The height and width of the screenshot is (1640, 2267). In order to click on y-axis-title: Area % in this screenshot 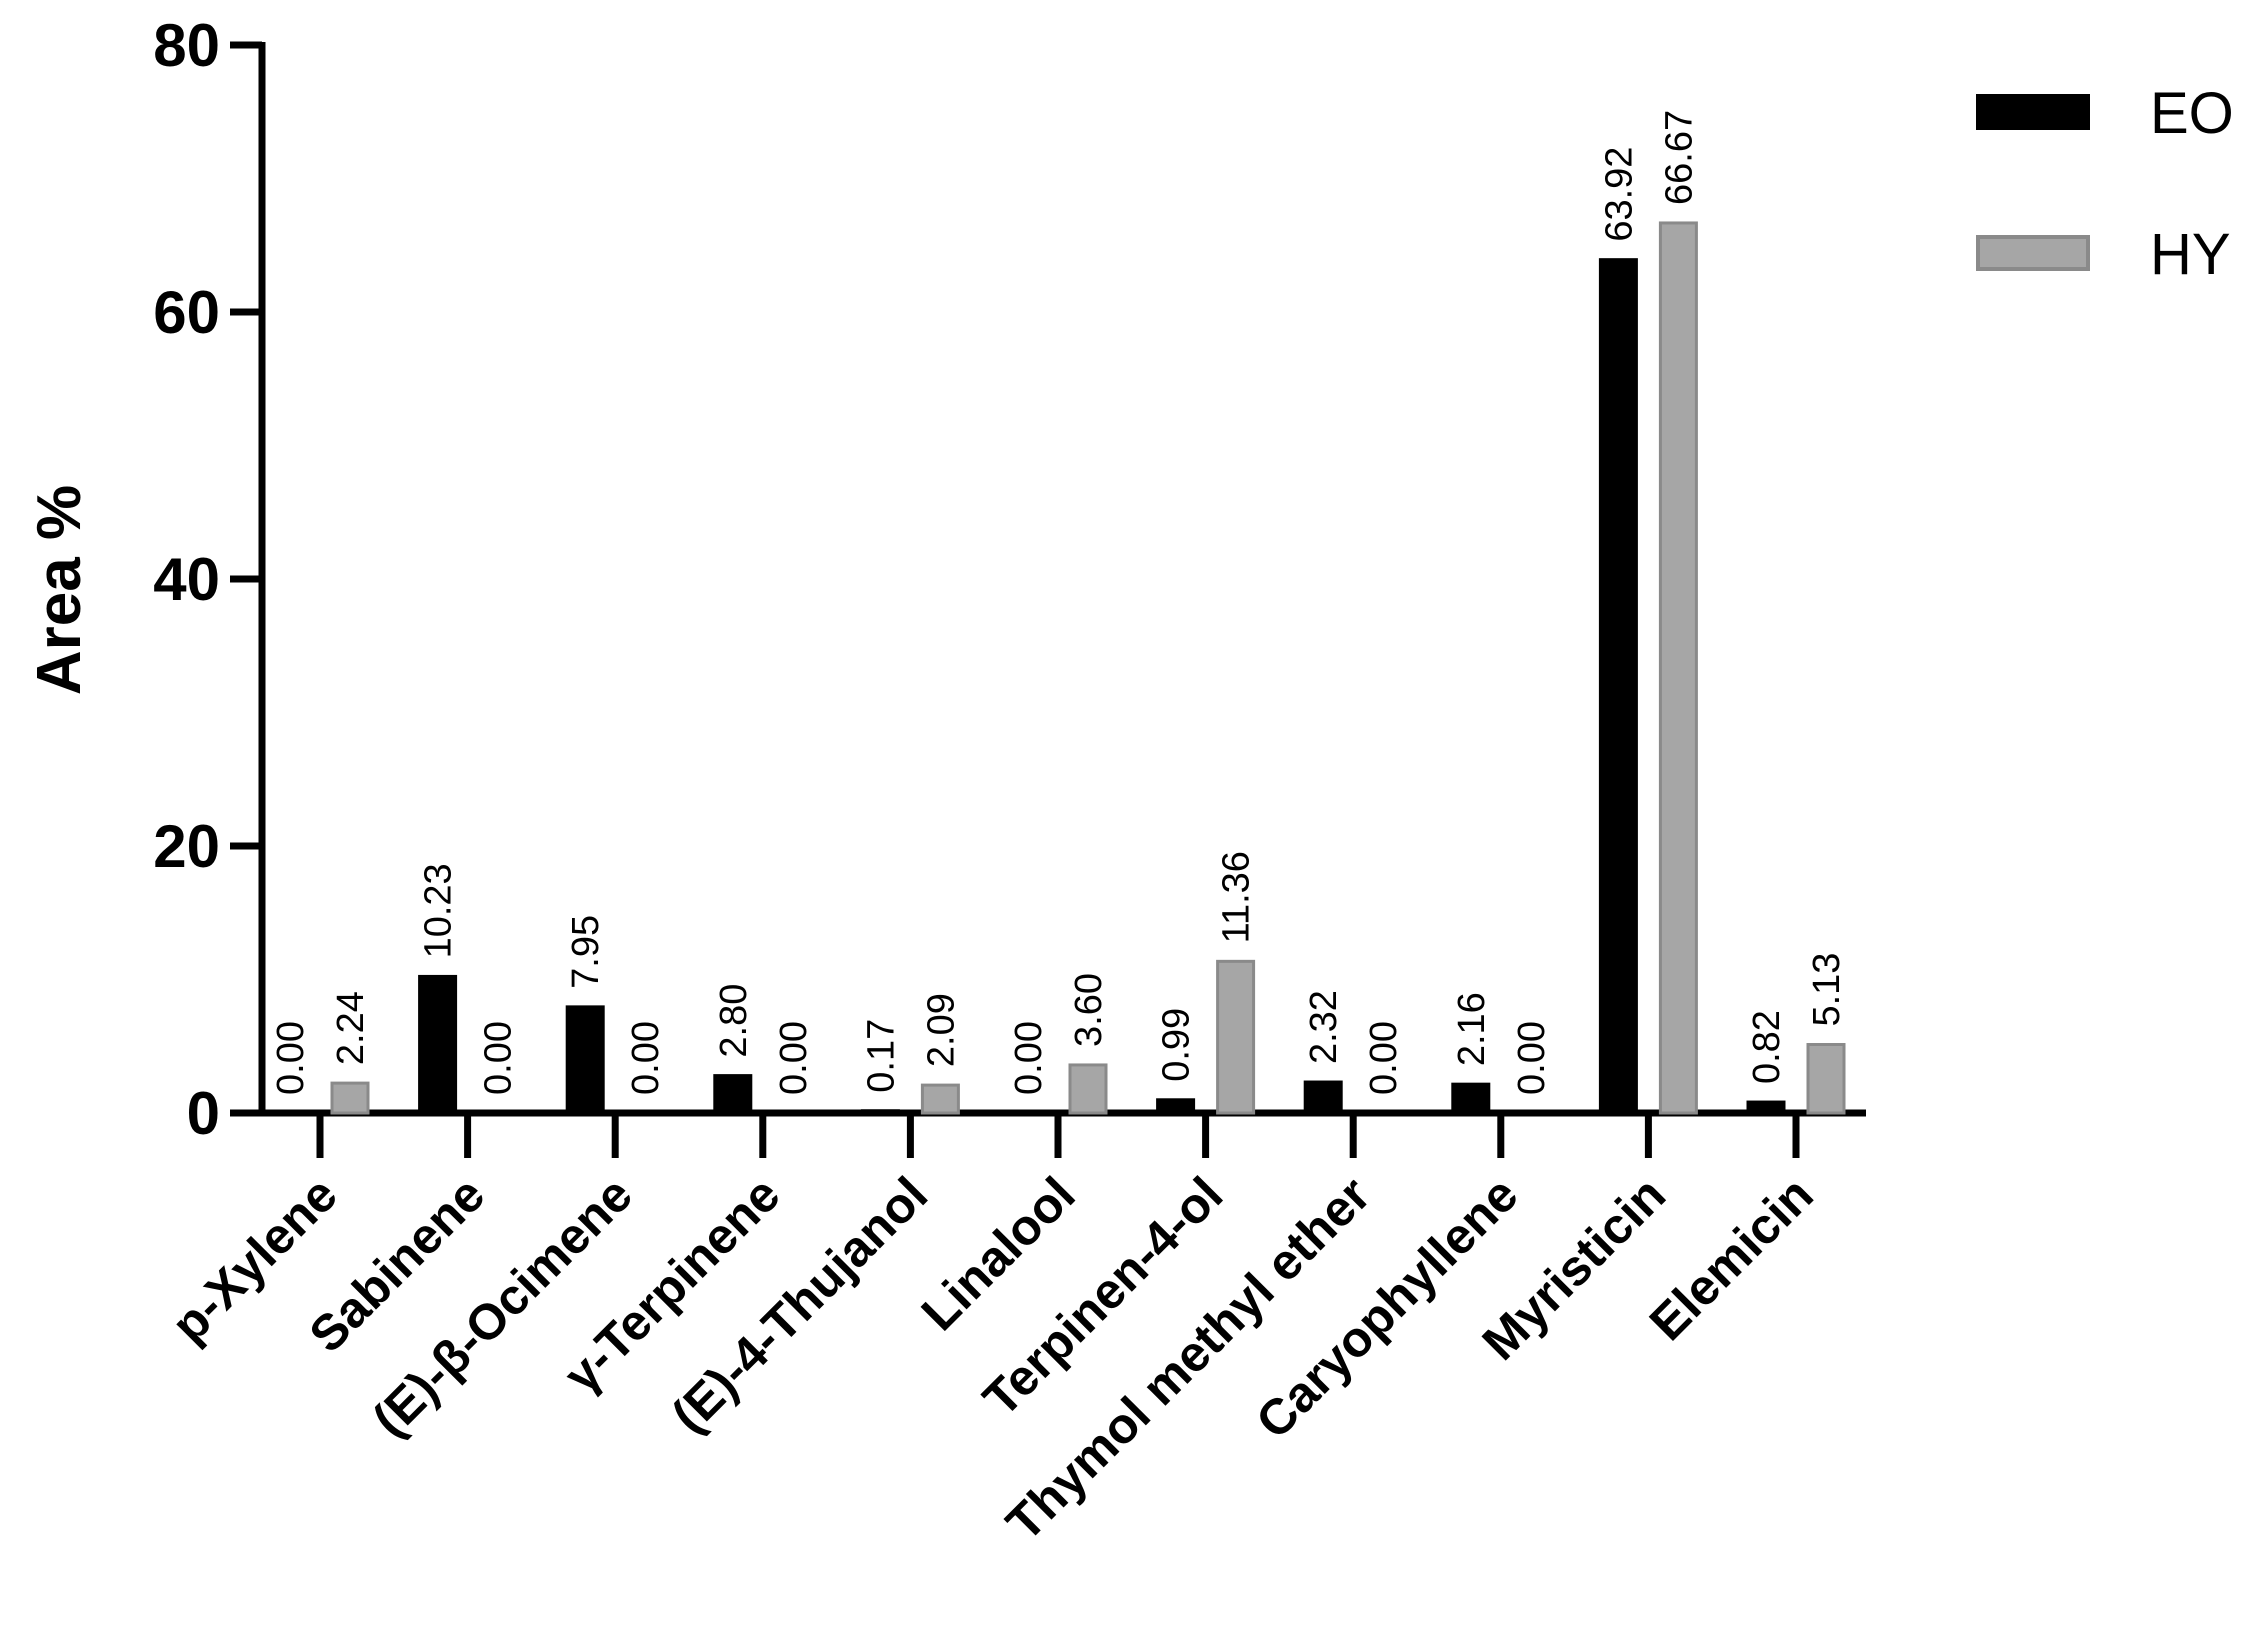, I will do `click(59, 590)`.